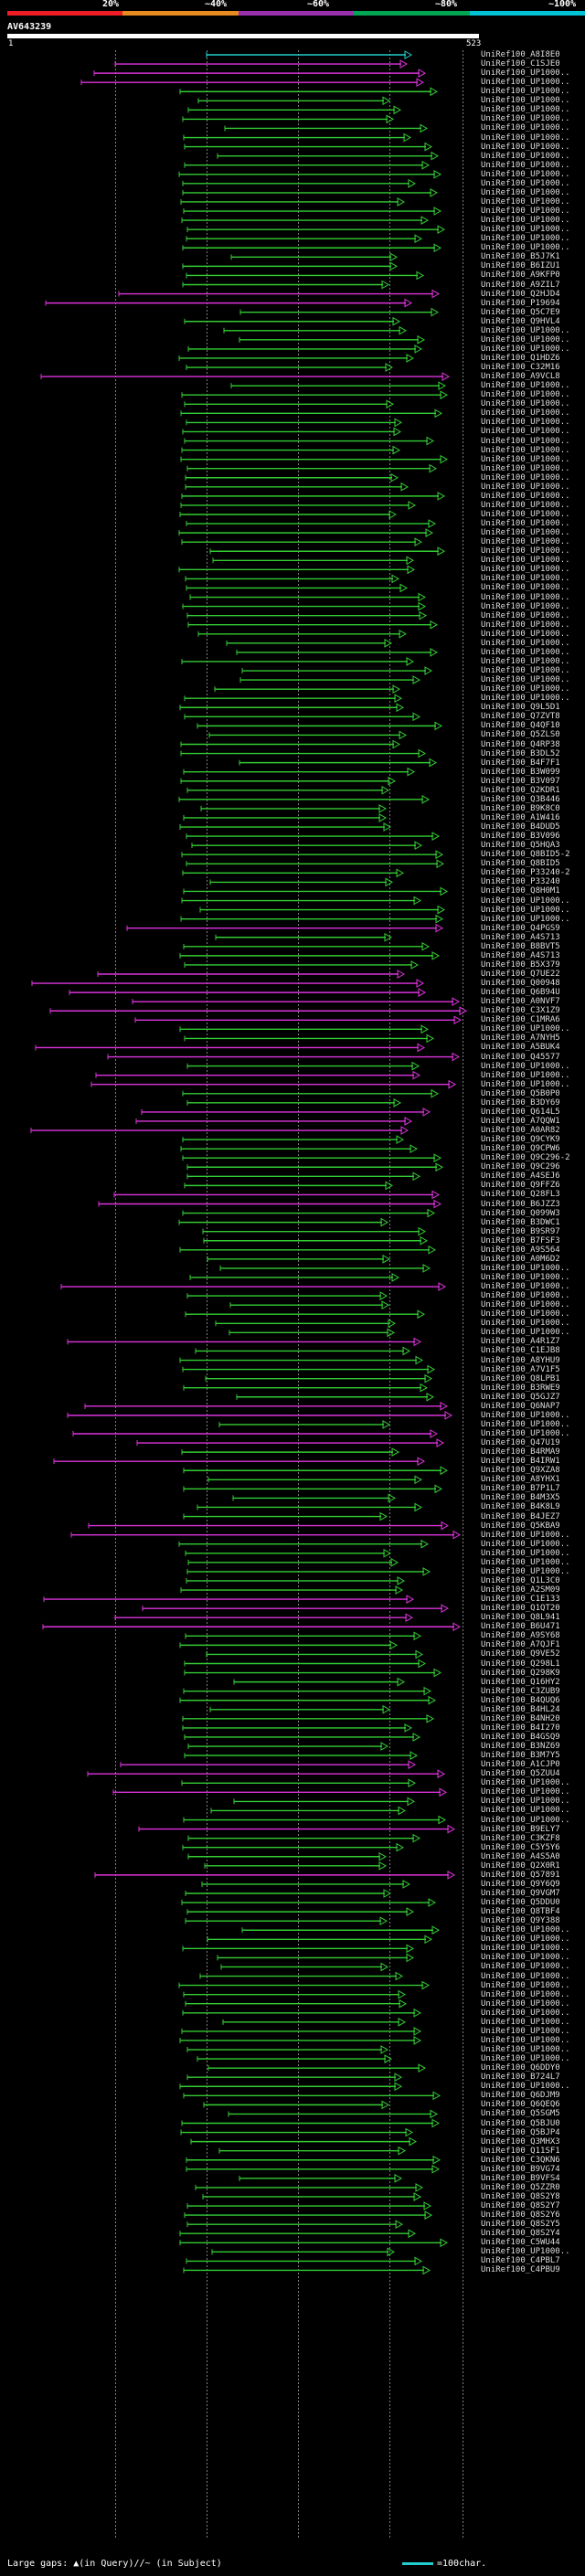  Describe the element at coordinates (520, 1526) in the screenshot. I see `hit-link: UniRef100_Q5KBA9` at that location.